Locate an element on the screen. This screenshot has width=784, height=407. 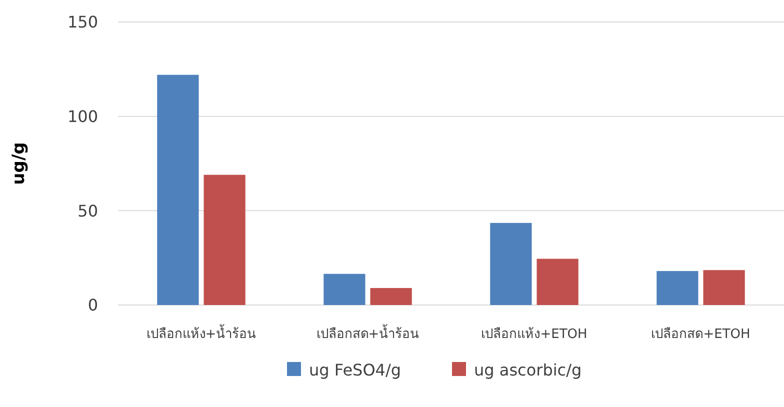
y-tick-label: 150 is located at coordinates (82, 22).